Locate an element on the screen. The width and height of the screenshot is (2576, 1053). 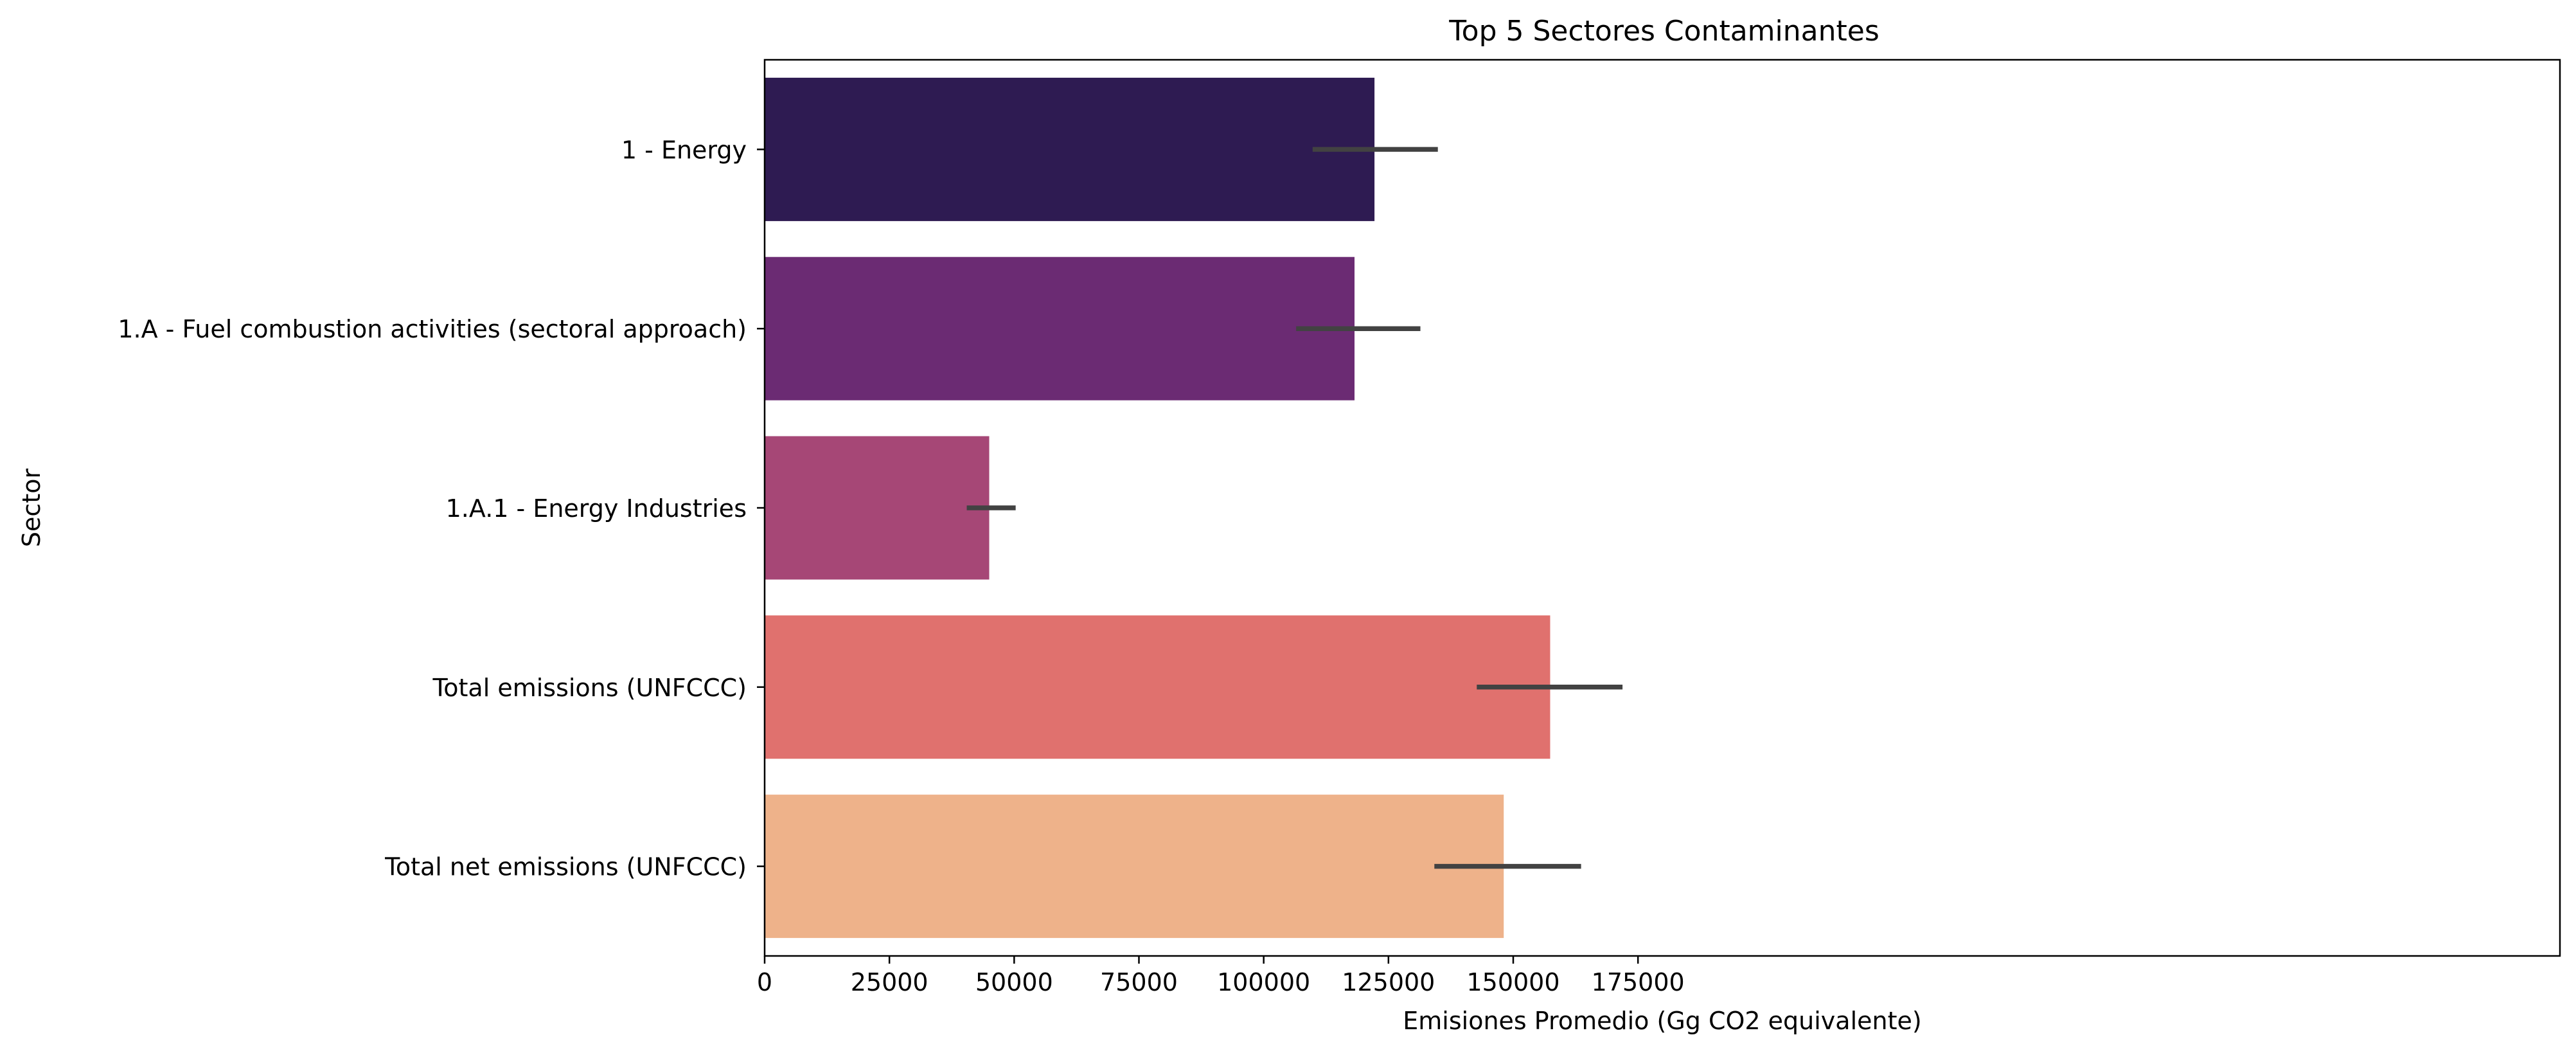
x-tick-label: 100000 is located at coordinates (1263, 982).